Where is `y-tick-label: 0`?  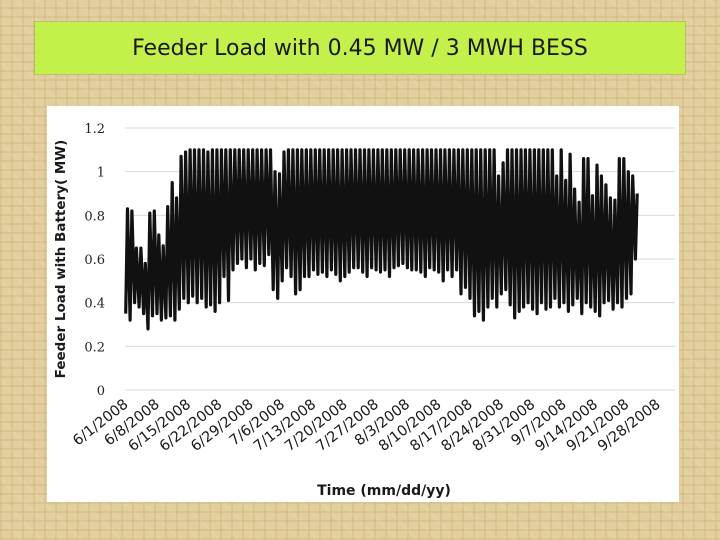 y-tick-label: 0 is located at coordinates (101, 391).